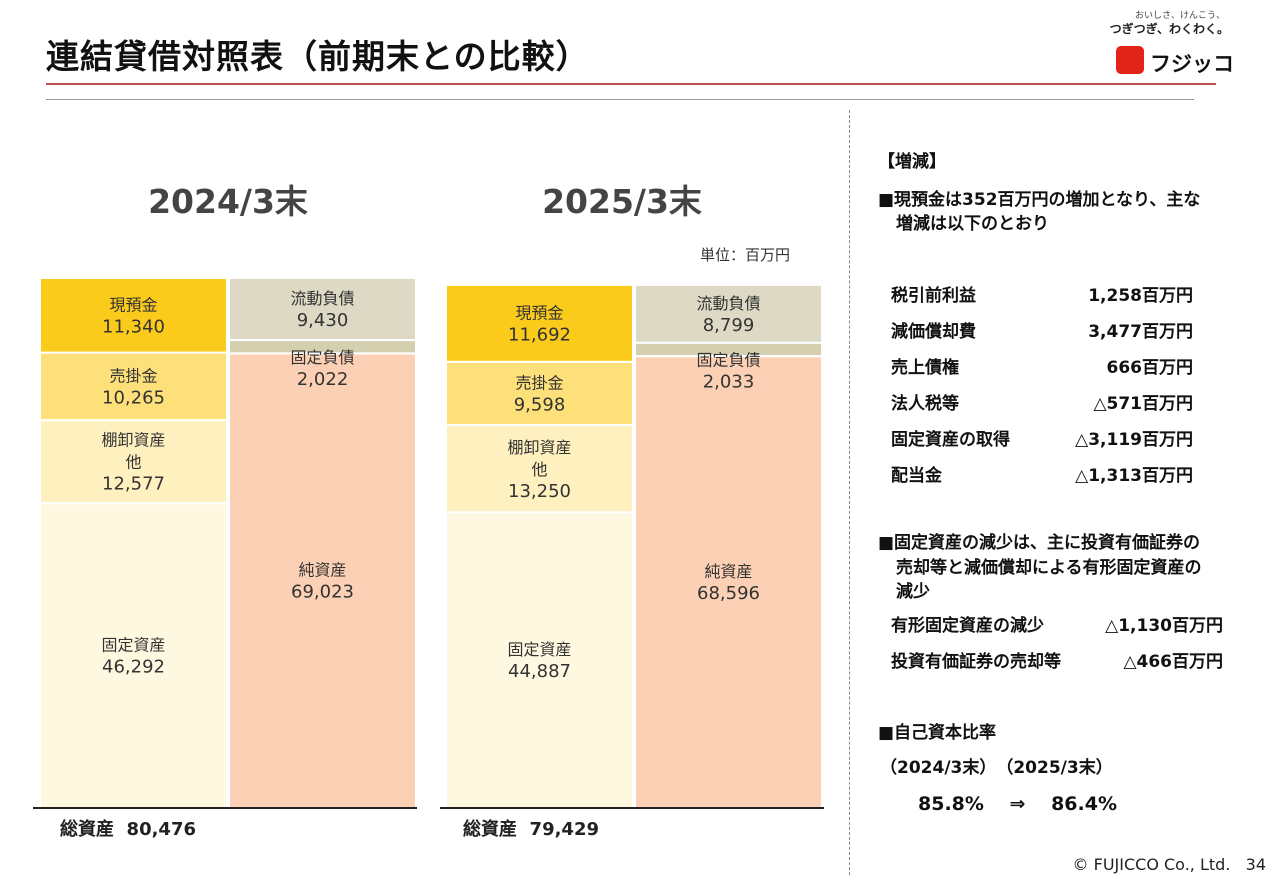  Describe the element at coordinates (1192, 64) in the screenshot. I see `logo-name: フジッコ` at that location.